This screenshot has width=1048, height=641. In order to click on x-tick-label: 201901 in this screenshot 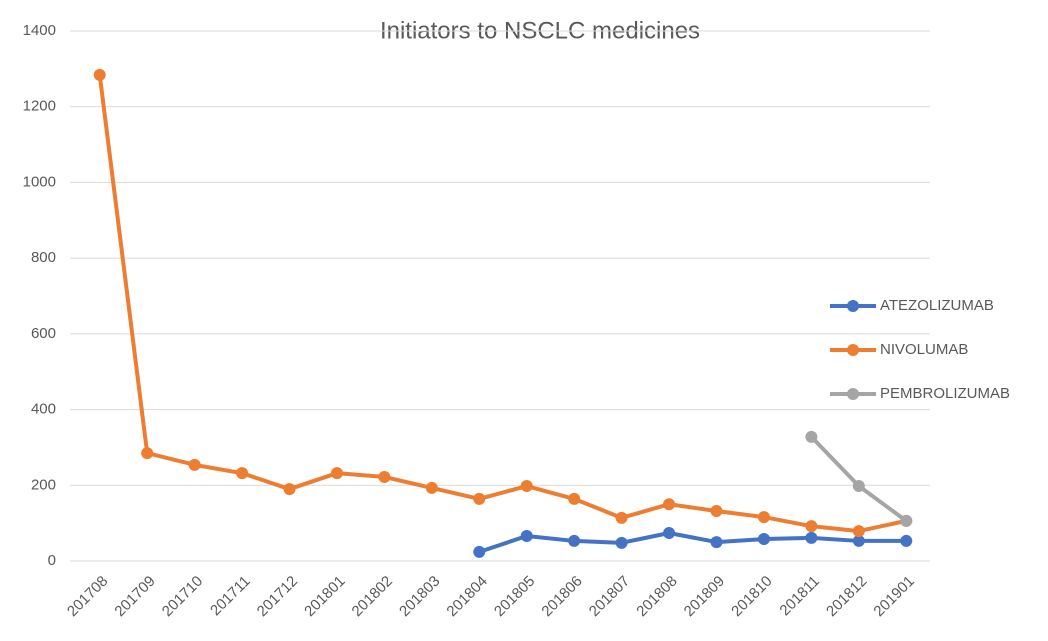, I will do `click(893, 596)`.